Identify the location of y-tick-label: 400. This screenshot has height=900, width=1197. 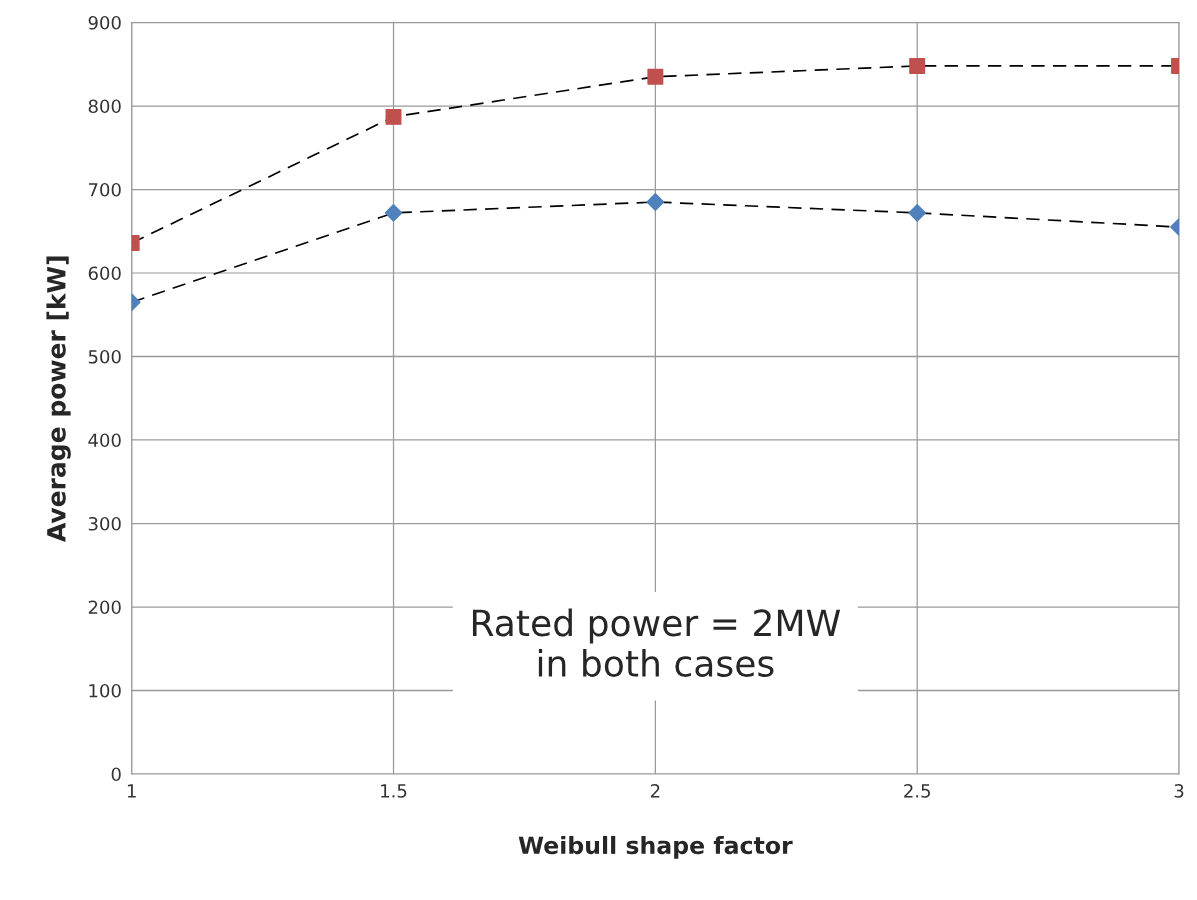
(104, 440).